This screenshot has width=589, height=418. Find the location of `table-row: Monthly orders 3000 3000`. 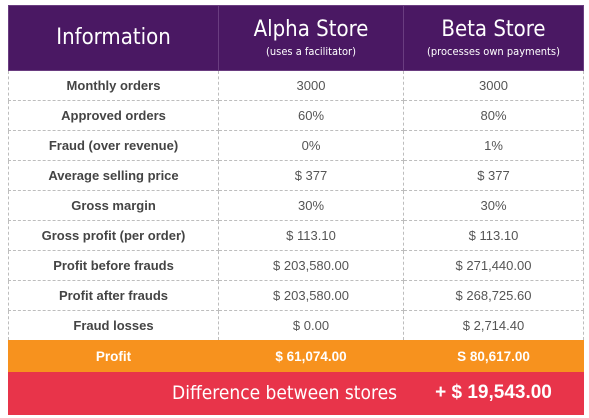

table-row: Monthly orders 3000 3000 is located at coordinates (296, 85).